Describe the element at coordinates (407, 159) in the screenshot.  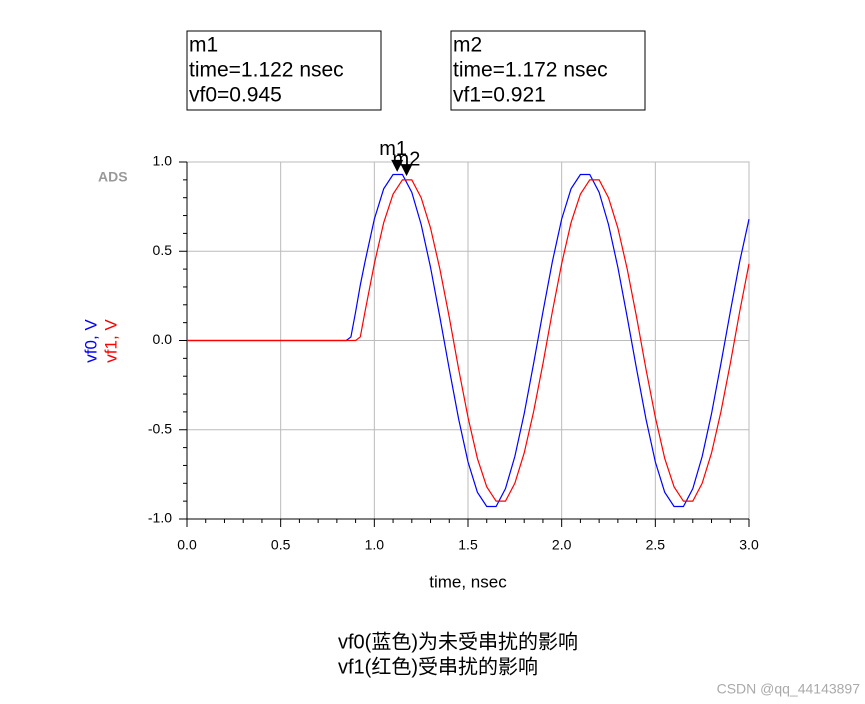
I see `marker-label: m2` at that location.